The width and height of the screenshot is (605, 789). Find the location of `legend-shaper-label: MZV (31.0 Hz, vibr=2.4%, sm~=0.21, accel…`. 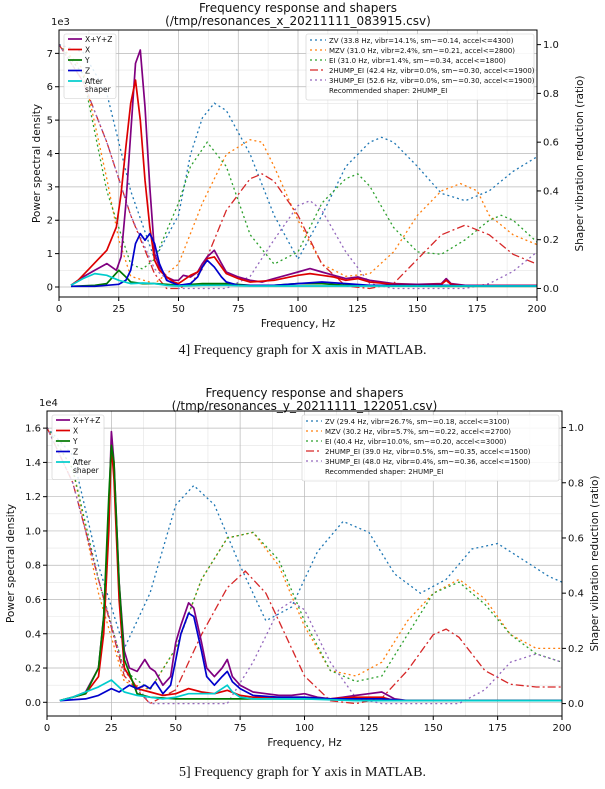

legend-shaper-label: MZV (31.0 Hz, vibr=2.4%, sm~=0.21, accel… is located at coordinates (422, 51).